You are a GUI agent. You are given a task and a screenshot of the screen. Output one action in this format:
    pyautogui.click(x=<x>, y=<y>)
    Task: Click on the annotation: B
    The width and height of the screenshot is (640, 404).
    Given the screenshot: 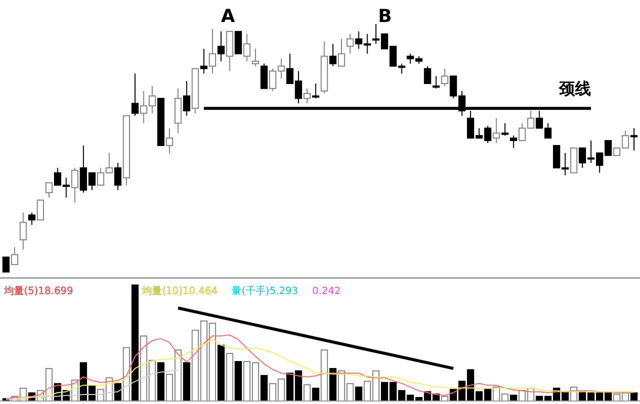 What is the action you would take?
    pyautogui.click(x=385, y=16)
    